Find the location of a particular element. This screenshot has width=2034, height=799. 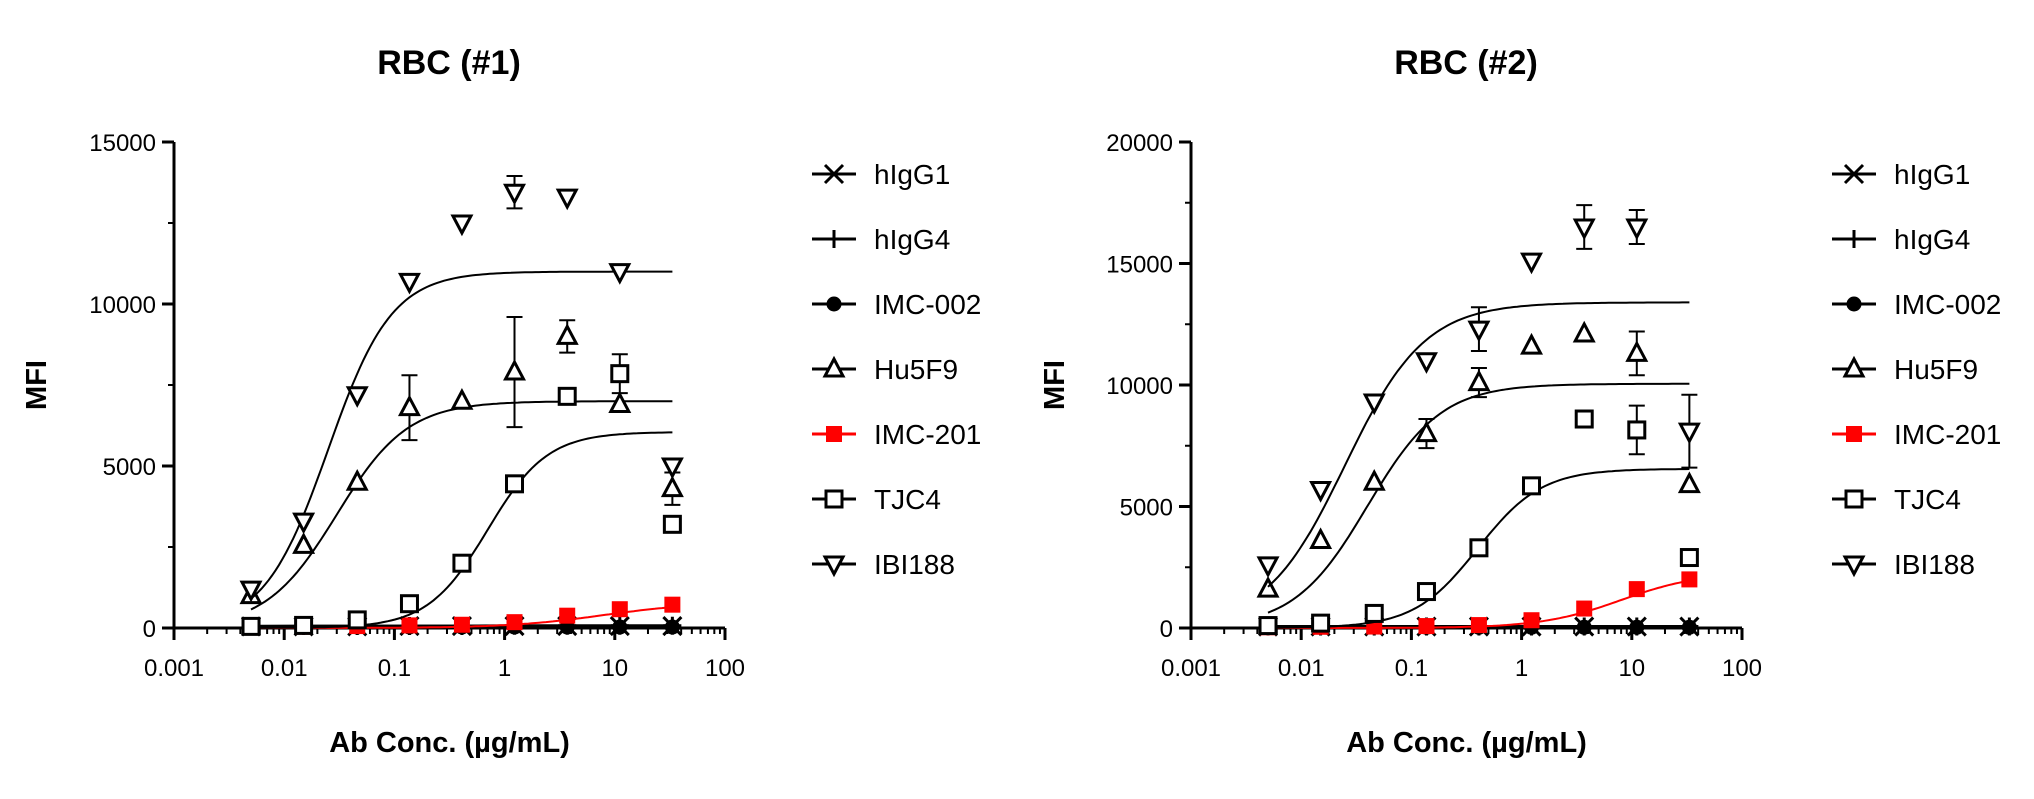

legend-item-higg1: hIgG1 is located at coordinates (1901, 174).